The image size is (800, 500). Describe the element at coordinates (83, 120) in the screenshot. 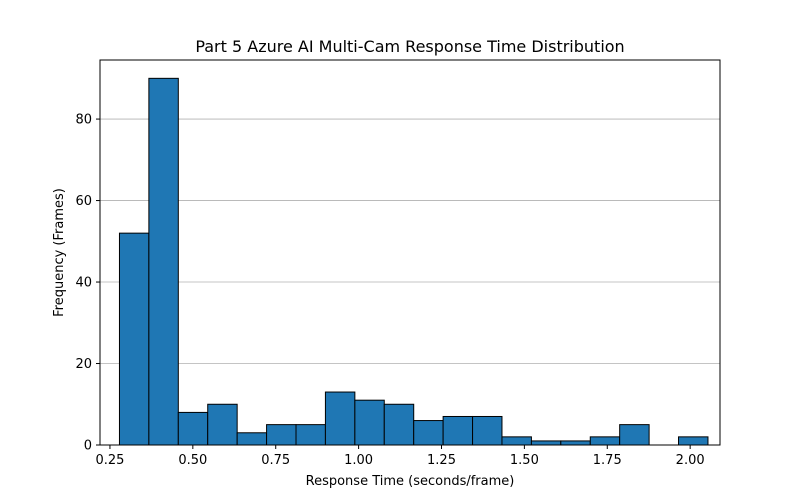

I see `y-tick-label: 80` at that location.